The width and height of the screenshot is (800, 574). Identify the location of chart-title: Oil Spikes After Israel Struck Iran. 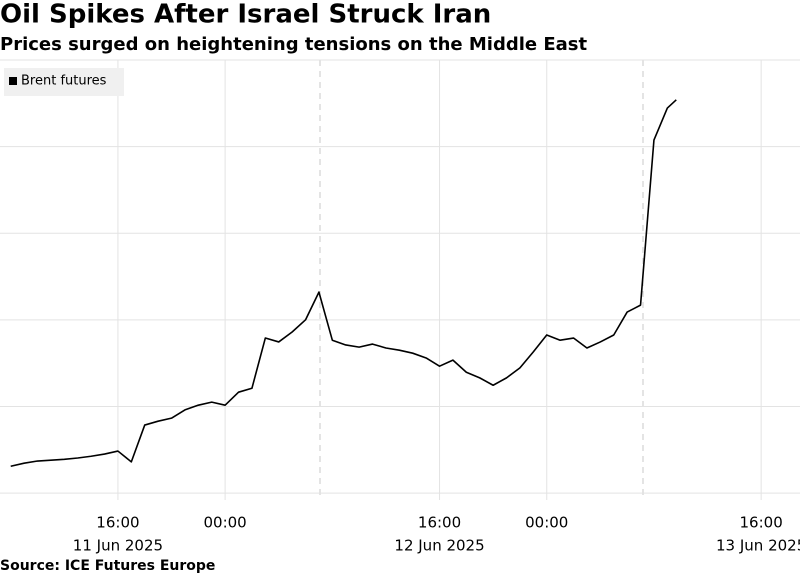
(245, 15).